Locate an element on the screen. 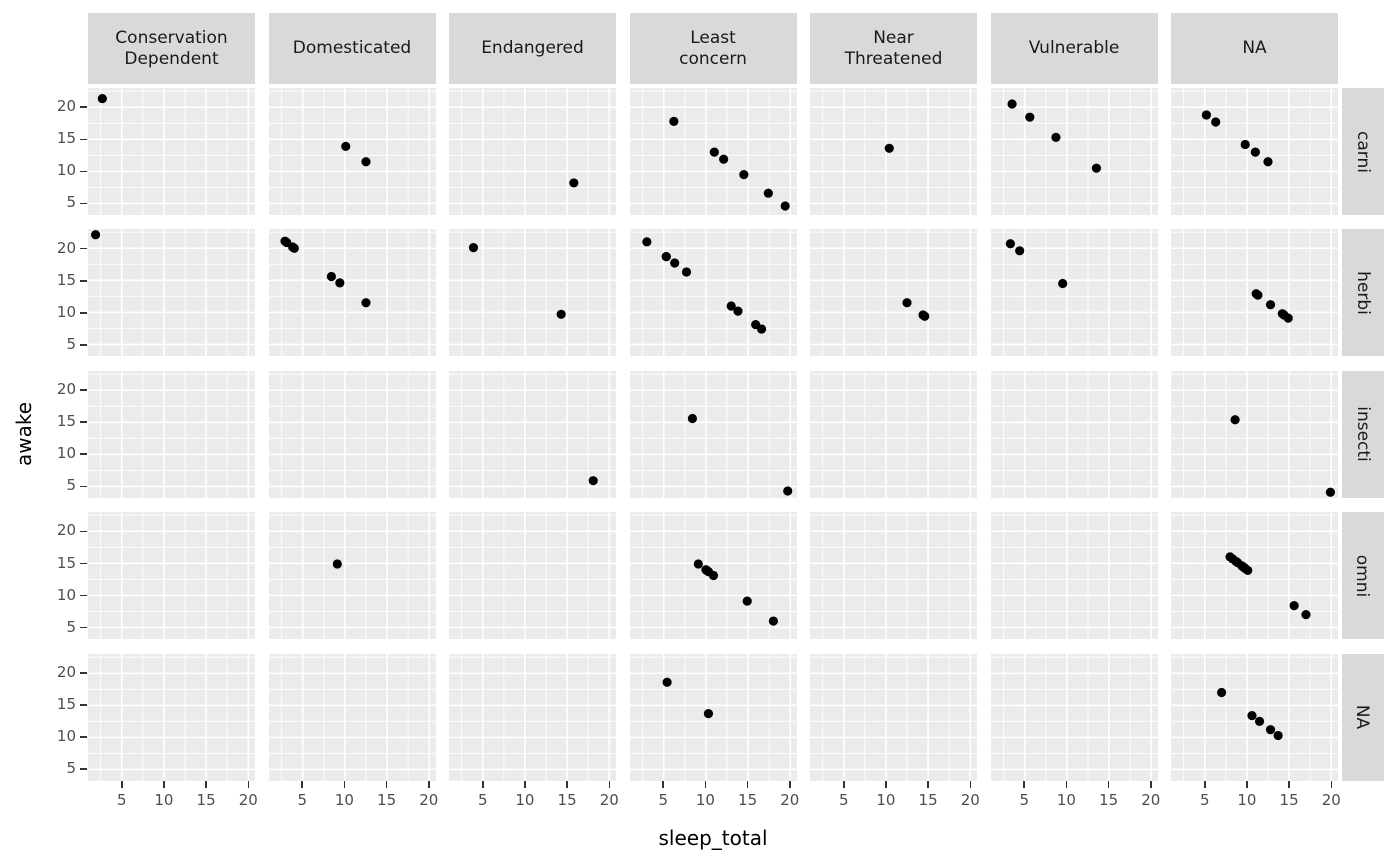  facet-row-strip-label: herbi is located at coordinates (1362, 293).